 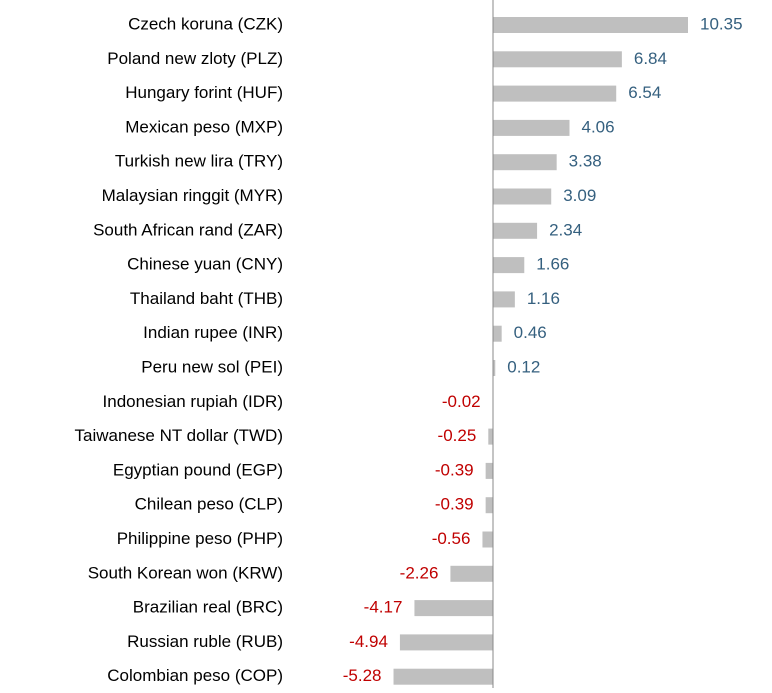 I want to click on value-label: -4.94, so click(x=368, y=641).